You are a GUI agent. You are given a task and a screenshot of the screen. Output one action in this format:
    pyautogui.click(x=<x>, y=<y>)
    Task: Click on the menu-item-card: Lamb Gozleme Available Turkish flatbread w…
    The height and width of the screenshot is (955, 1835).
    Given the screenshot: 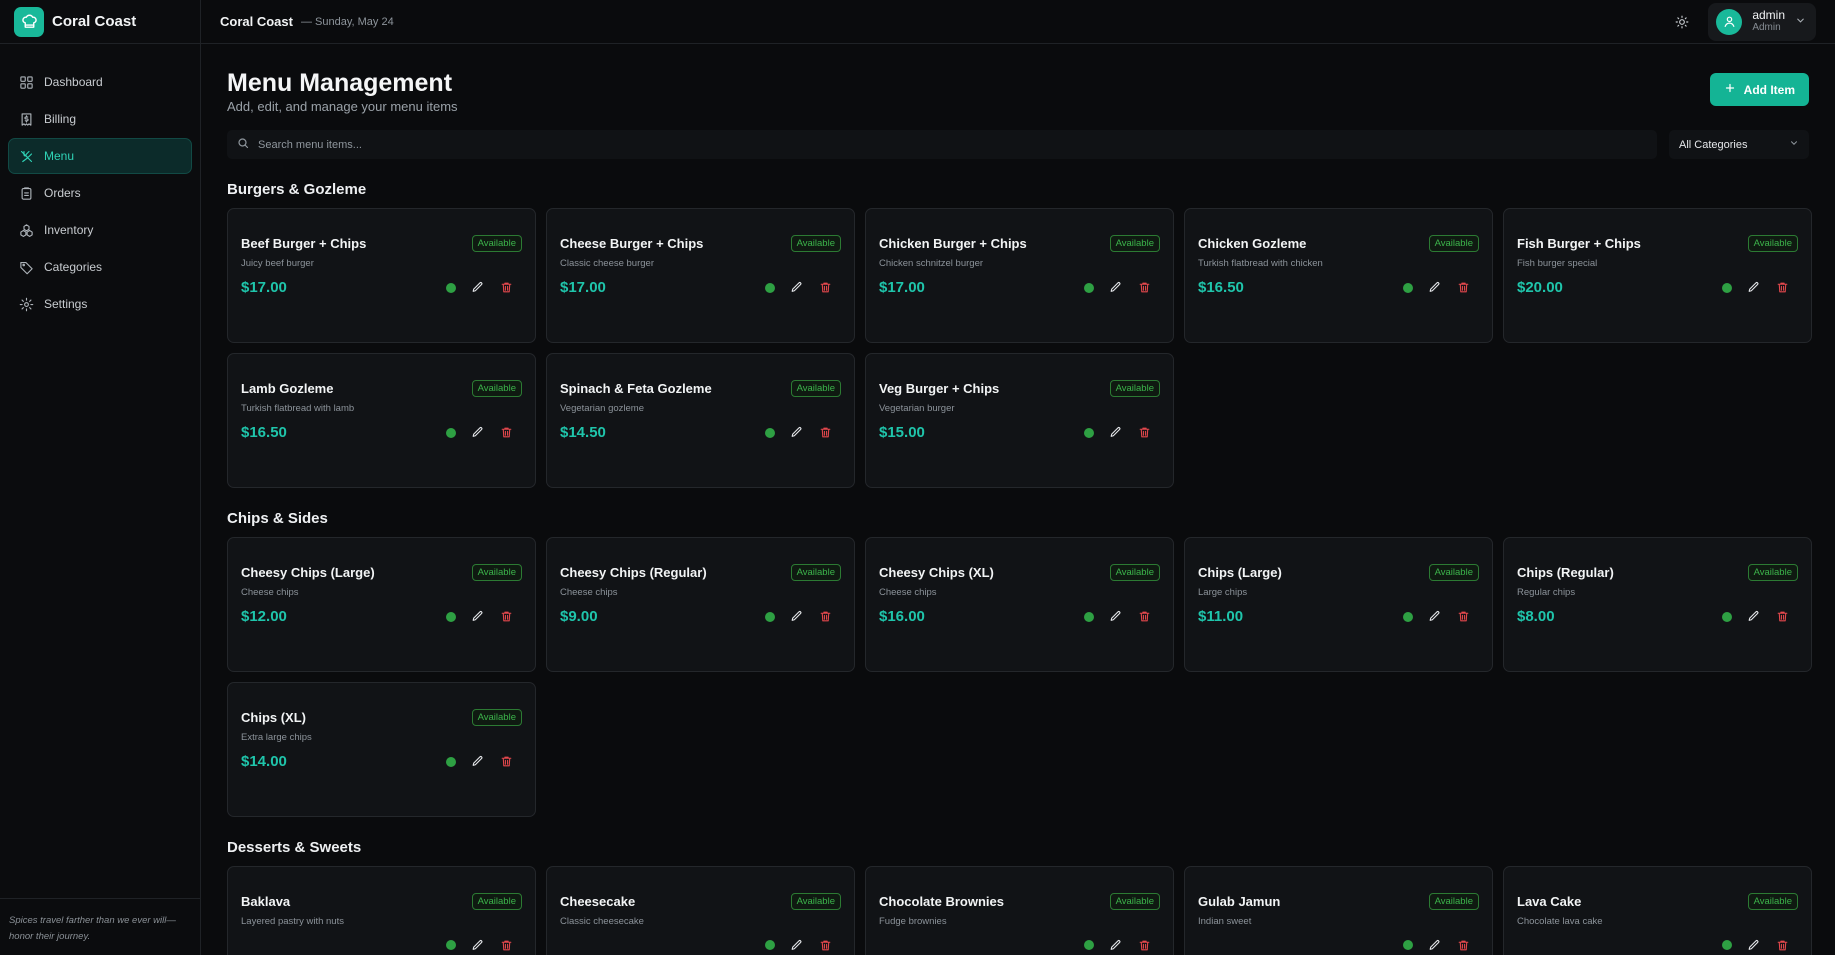 What is the action you would take?
    pyautogui.click(x=381, y=420)
    